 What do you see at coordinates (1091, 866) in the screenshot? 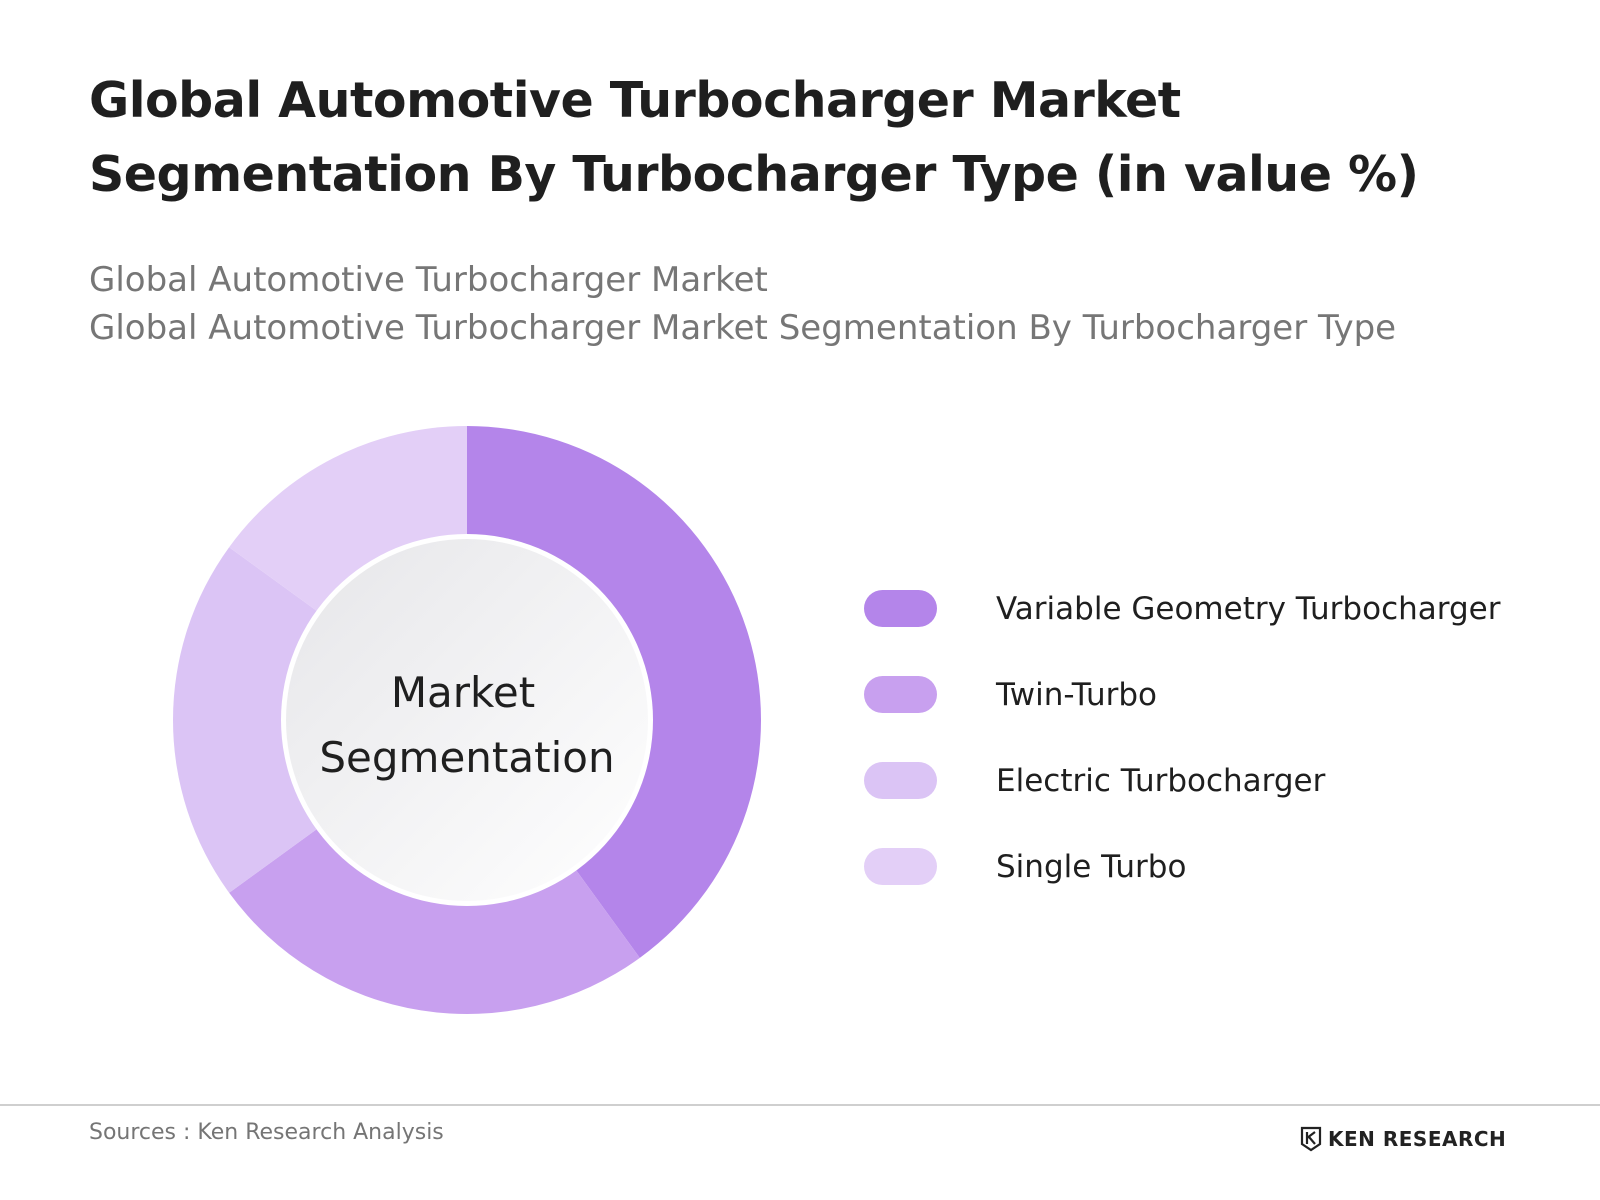
I see `legend-label: Single Turbo` at bounding box center [1091, 866].